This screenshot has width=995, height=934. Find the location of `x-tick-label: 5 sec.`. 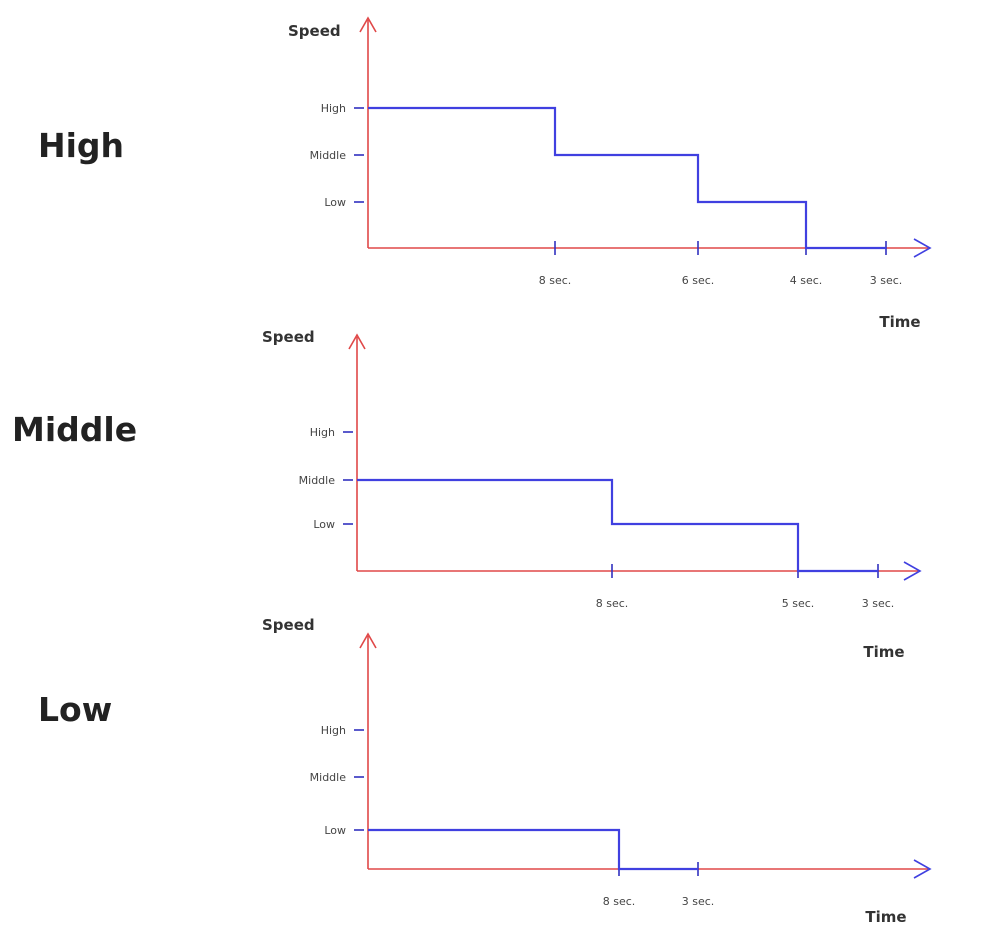

x-tick-label: 5 sec. is located at coordinates (798, 603).